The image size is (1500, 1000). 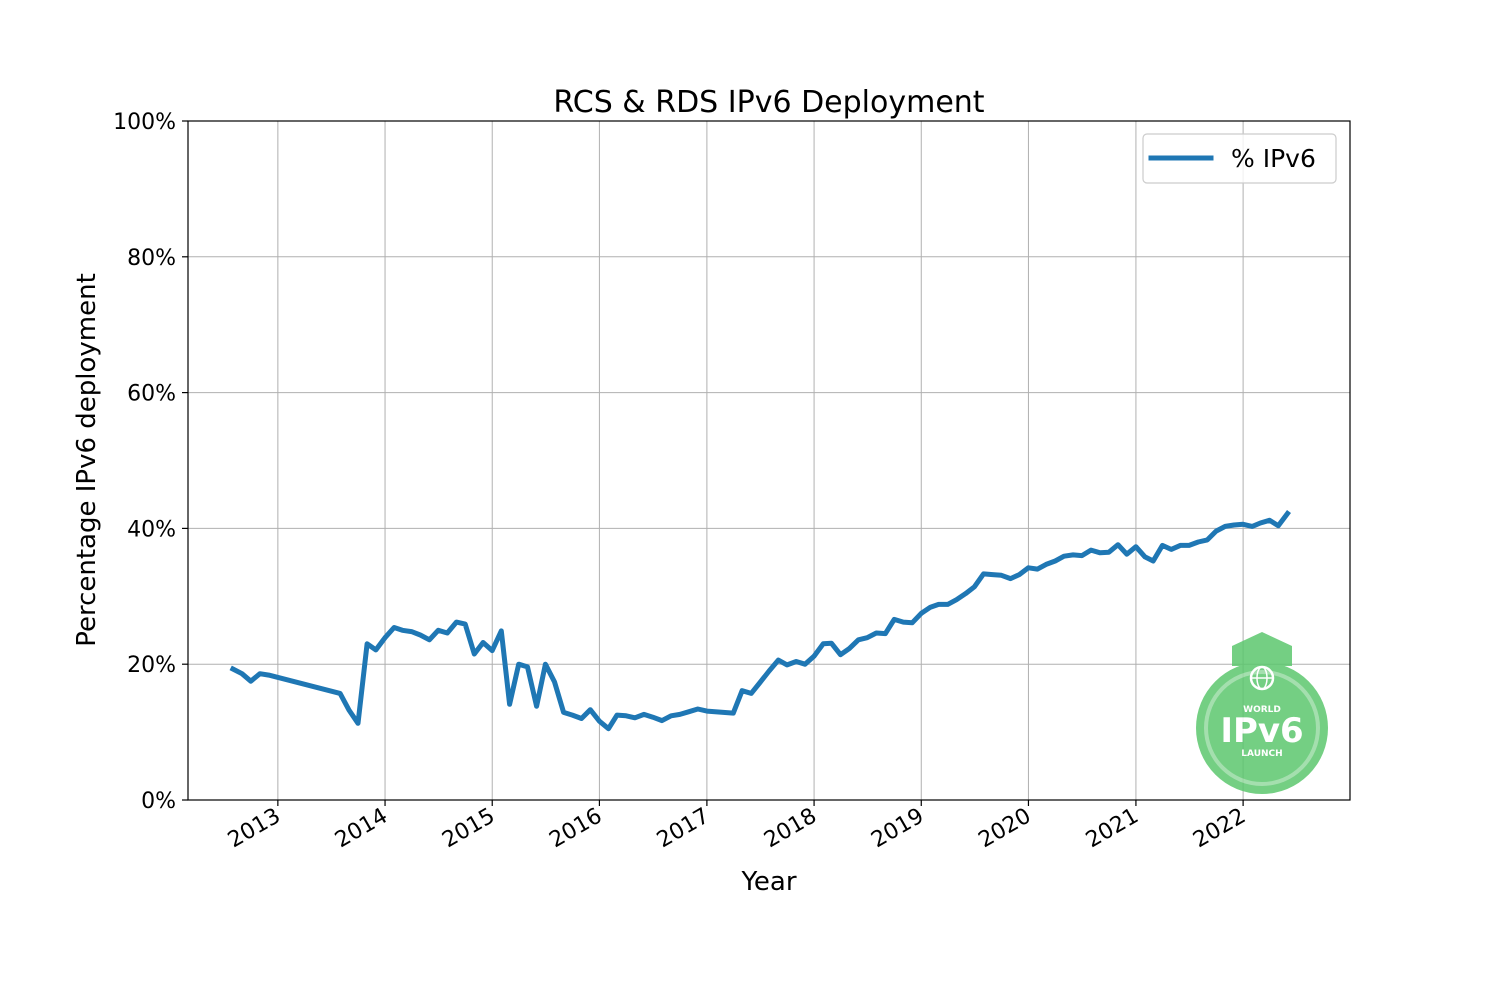 What do you see at coordinates (151, 394) in the screenshot?
I see `y-tick-label: 60%` at bounding box center [151, 394].